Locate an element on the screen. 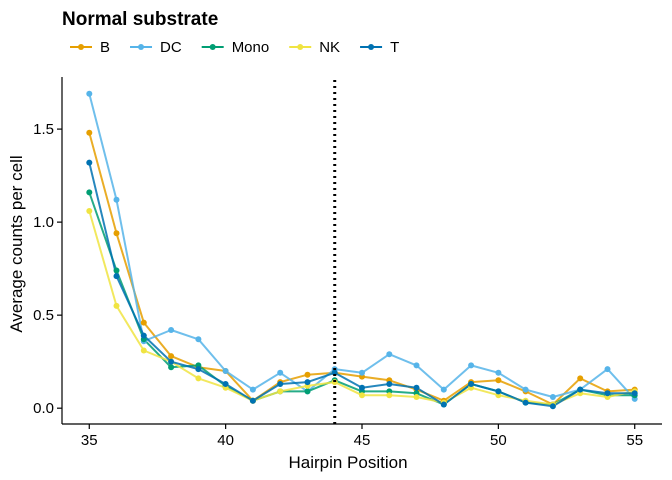 The height and width of the screenshot is (480, 672). legend-item-nk: NK is located at coordinates (314, 47).